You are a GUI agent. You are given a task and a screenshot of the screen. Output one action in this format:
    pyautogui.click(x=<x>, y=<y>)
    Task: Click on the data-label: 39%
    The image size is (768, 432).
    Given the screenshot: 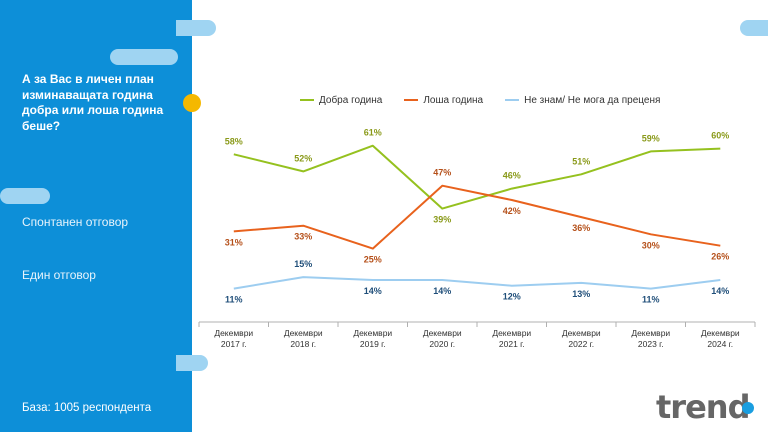 What is the action you would take?
    pyautogui.click(x=442, y=220)
    